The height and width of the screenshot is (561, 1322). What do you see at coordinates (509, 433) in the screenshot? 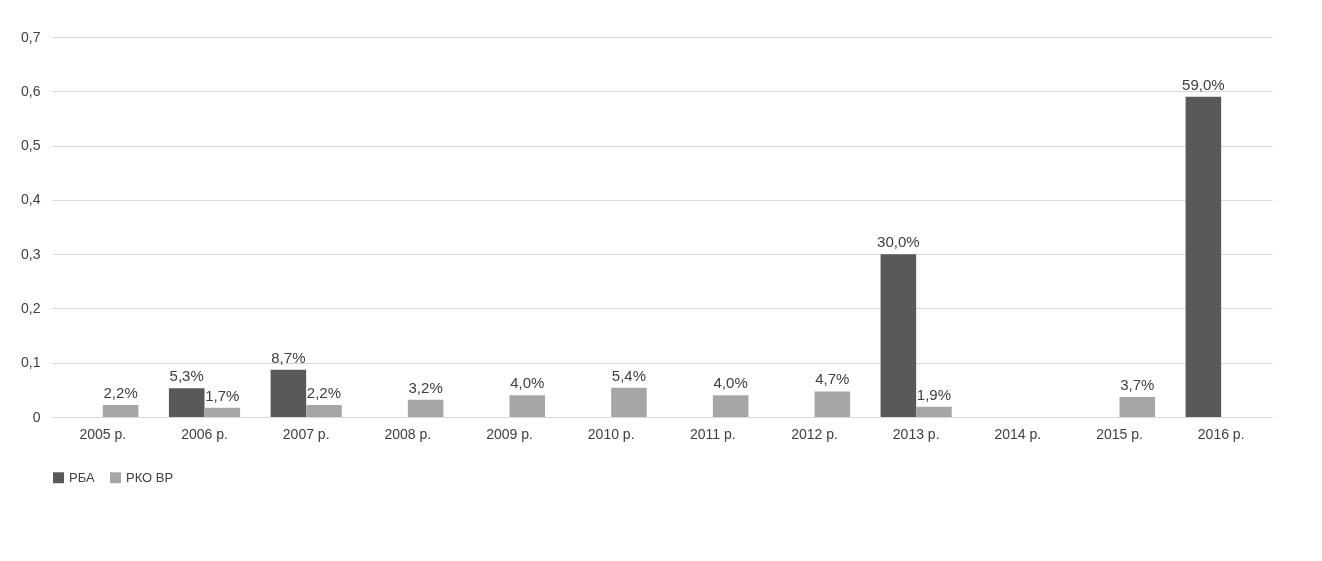
I see `x-tick-label: 2009 р.` at bounding box center [509, 433].